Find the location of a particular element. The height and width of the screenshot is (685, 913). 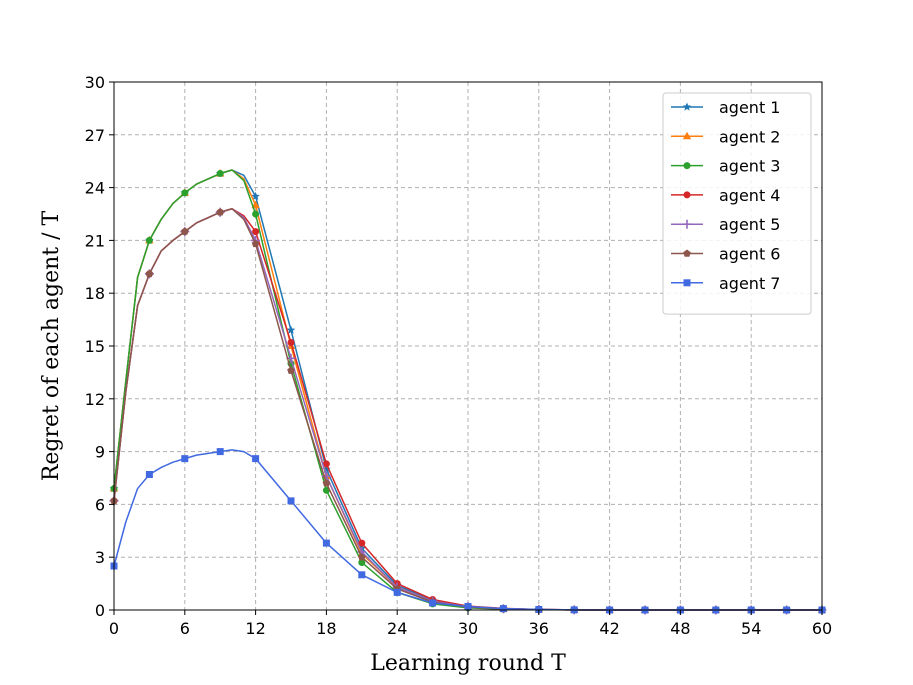

legend-box is located at coordinates (737, 203).